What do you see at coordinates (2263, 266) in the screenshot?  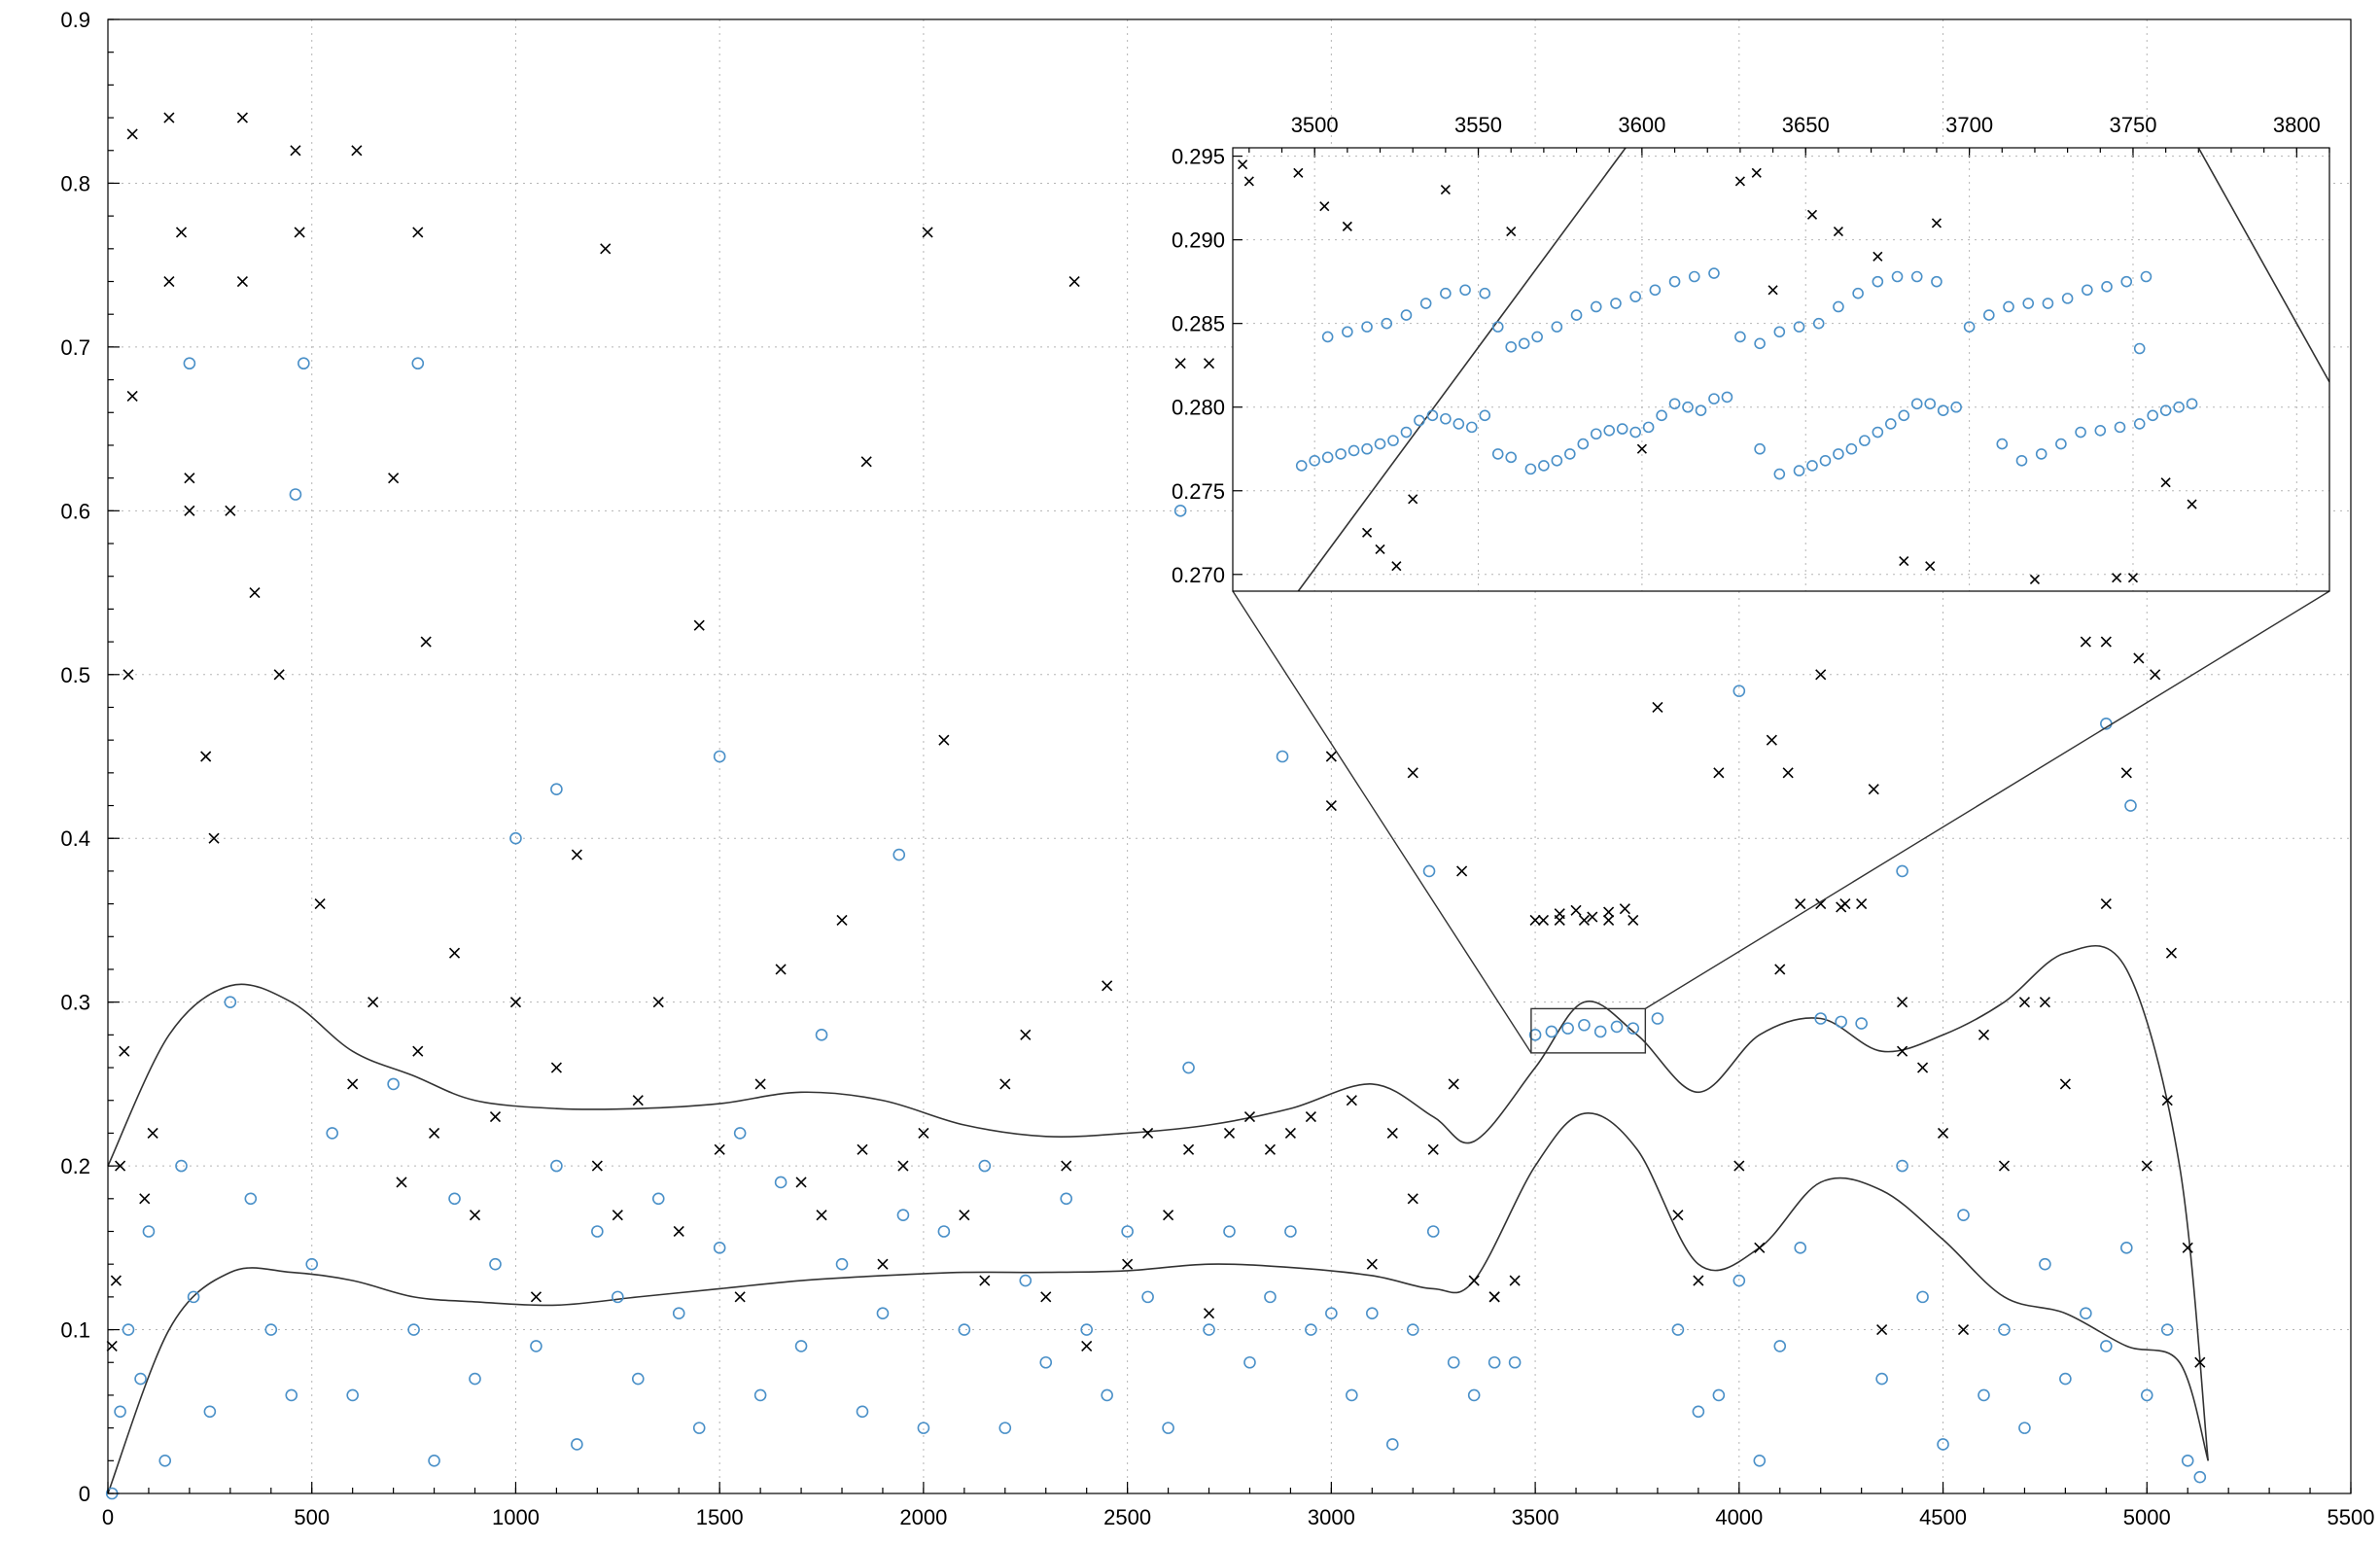 I see `inset-curve-right` at bounding box center [2263, 266].